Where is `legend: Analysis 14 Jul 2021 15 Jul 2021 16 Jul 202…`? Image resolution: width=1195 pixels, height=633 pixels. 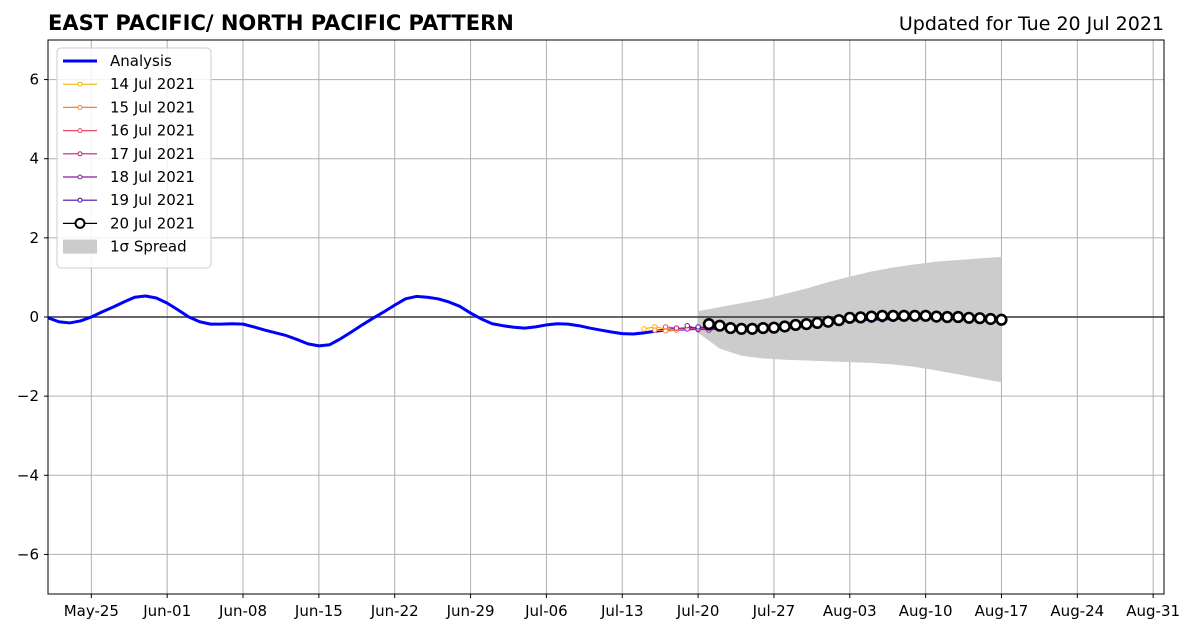 legend: Analysis 14 Jul 2021 15 Jul 2021 16 Jul 202… is located at coordinates (134, 158).